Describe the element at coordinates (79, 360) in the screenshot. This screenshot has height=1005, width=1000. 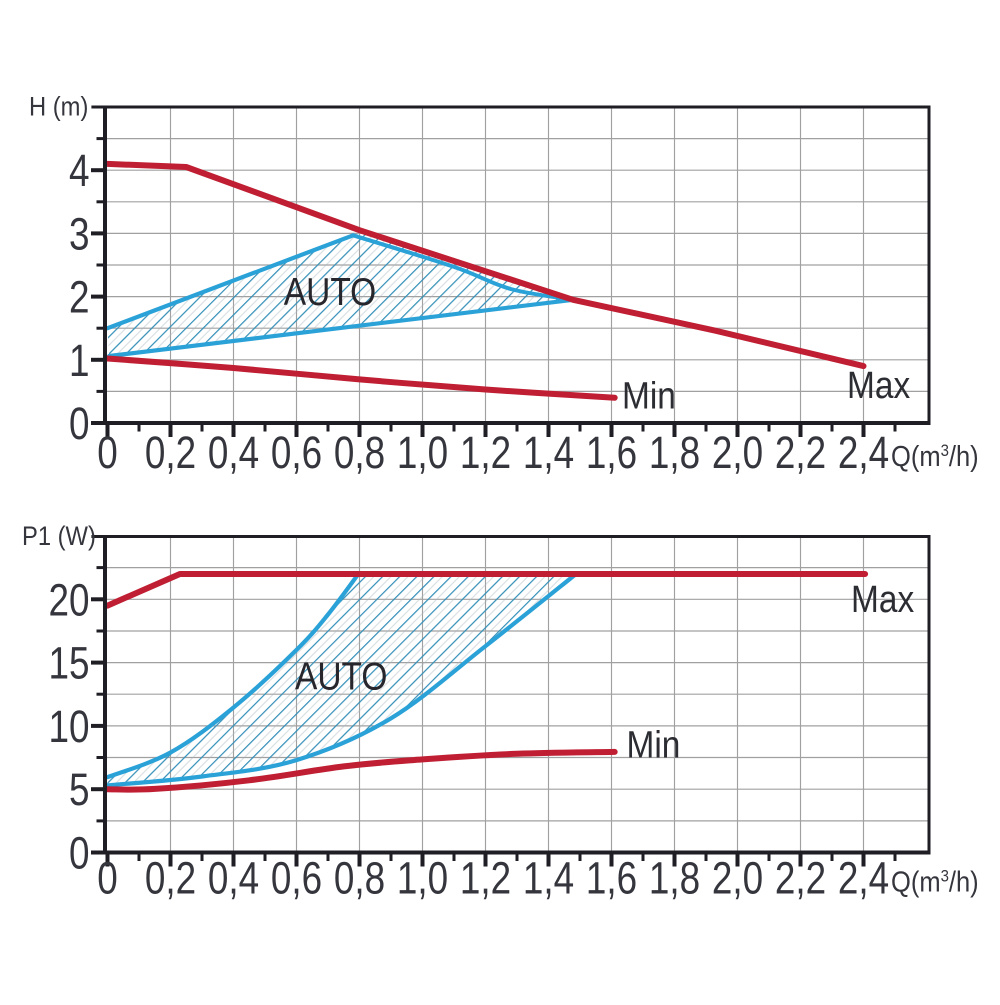
I see `svg-text: 1` at that location.